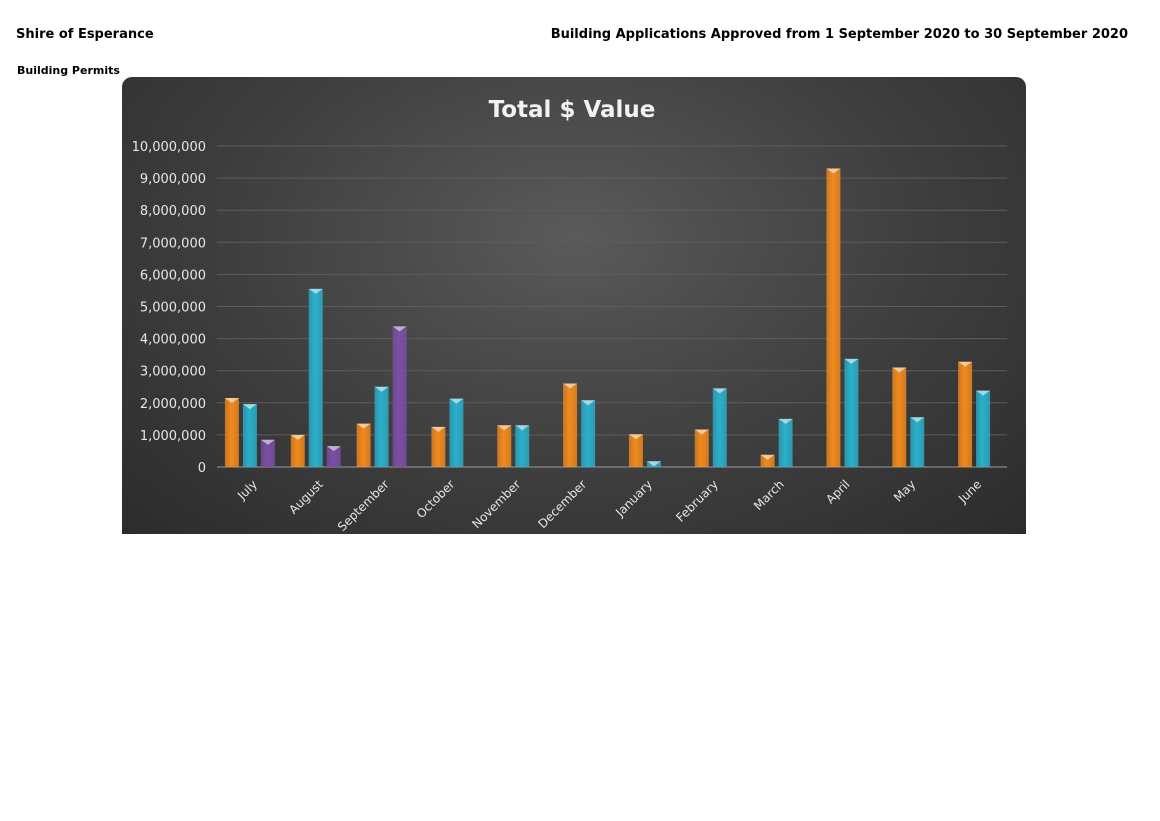 This screenshot has height=821, width=1160. Describe the element at coordinates (173, 404) in the screenshot. I see `y-tick-label: 2,000,000` at that location.